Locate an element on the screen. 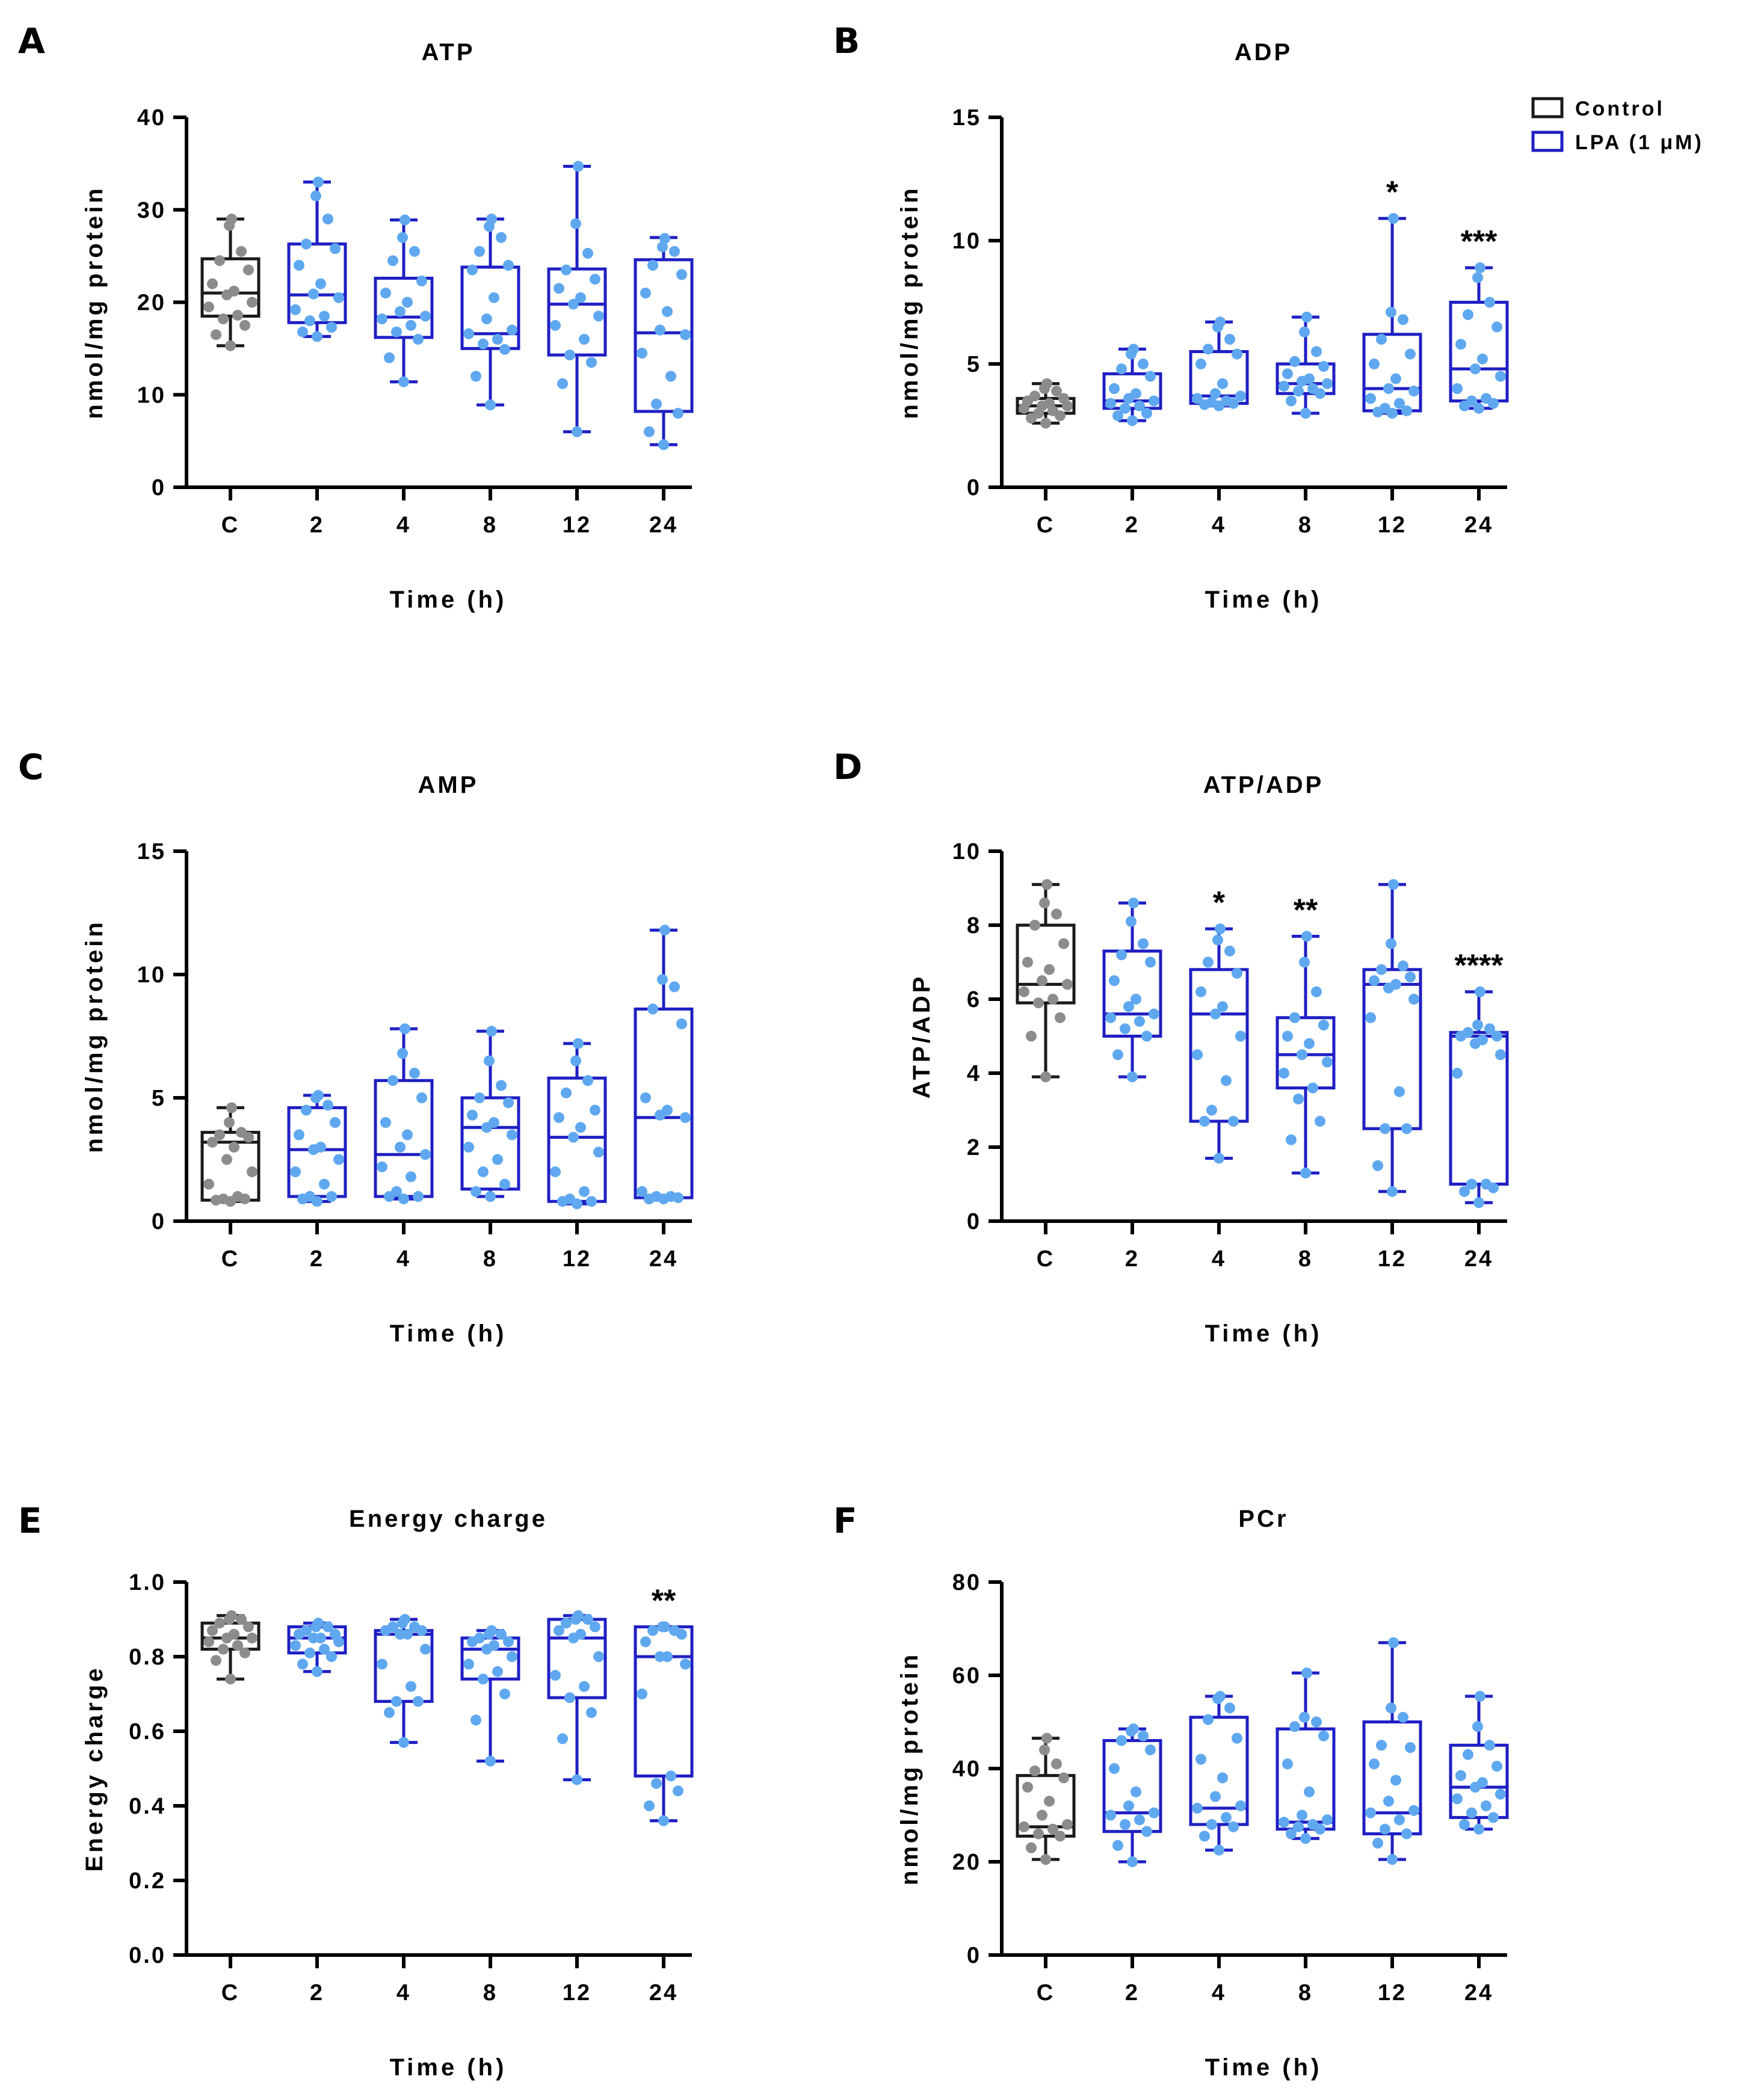  x-axis-label: Time (h) is located at coordinates (1263, 2067).